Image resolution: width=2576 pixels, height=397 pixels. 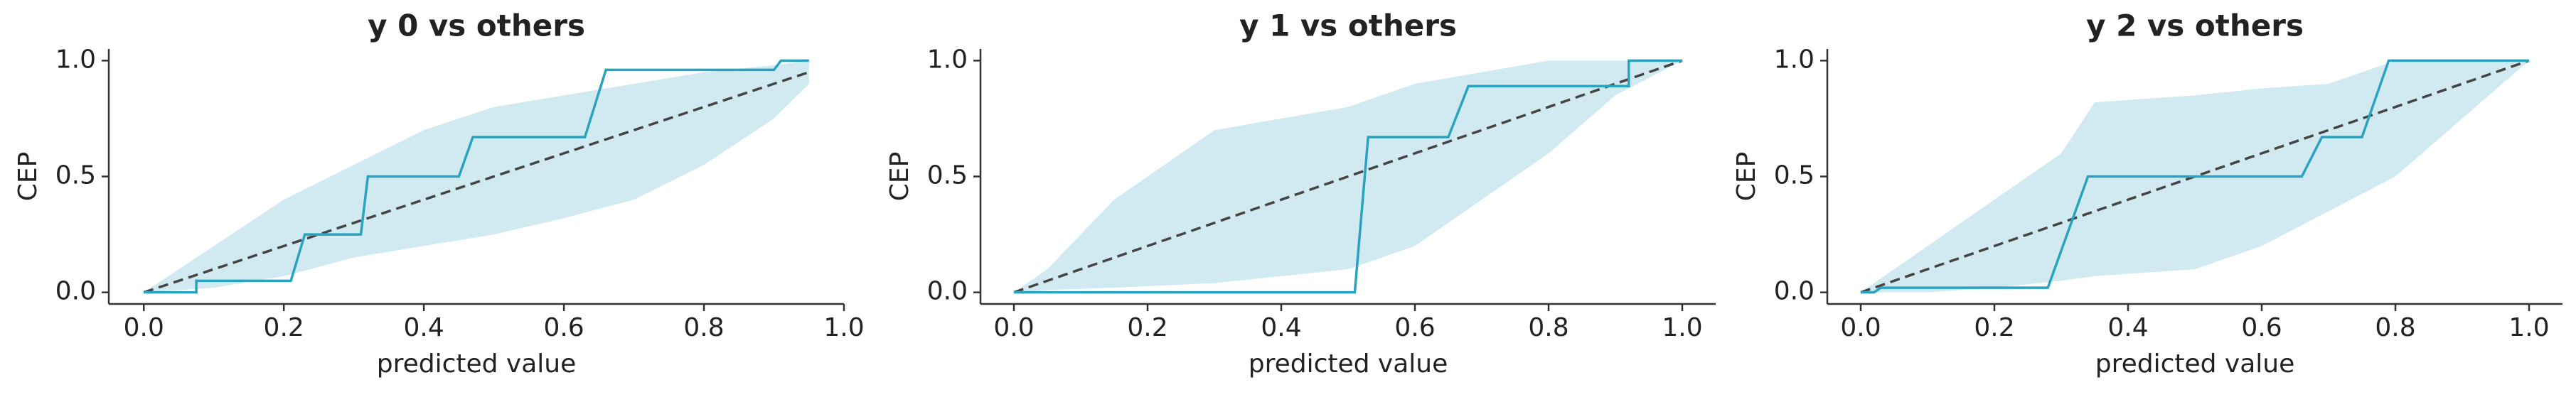 I want to click on chart-title: y 1 vs others, so click(x=1348, y=26).